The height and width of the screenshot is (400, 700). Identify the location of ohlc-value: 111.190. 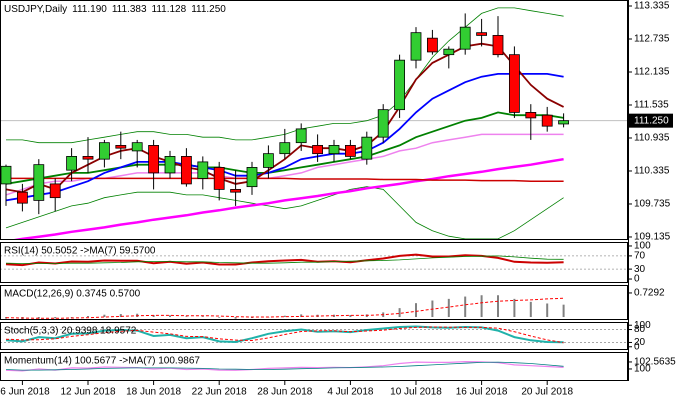
(89, 9).